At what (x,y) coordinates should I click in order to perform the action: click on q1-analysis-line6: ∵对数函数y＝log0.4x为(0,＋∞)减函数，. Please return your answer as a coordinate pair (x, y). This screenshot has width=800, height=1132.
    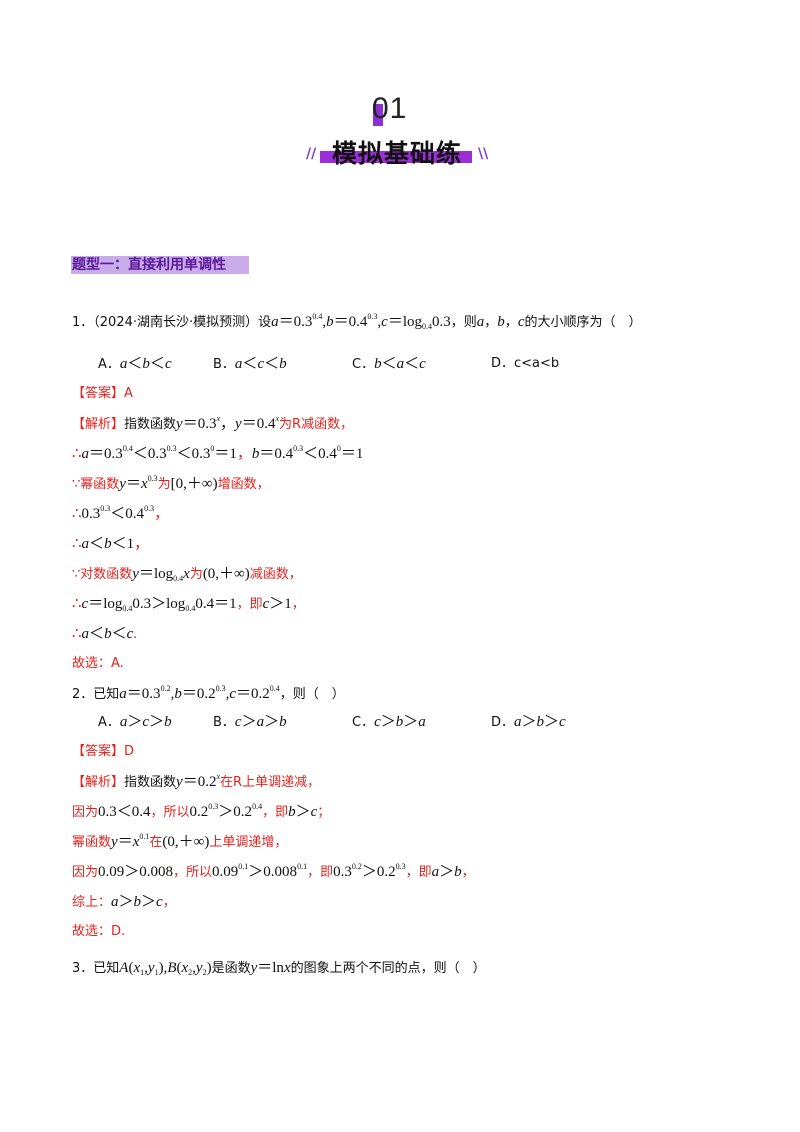
    Looking at the image, I should click on (187, 574).